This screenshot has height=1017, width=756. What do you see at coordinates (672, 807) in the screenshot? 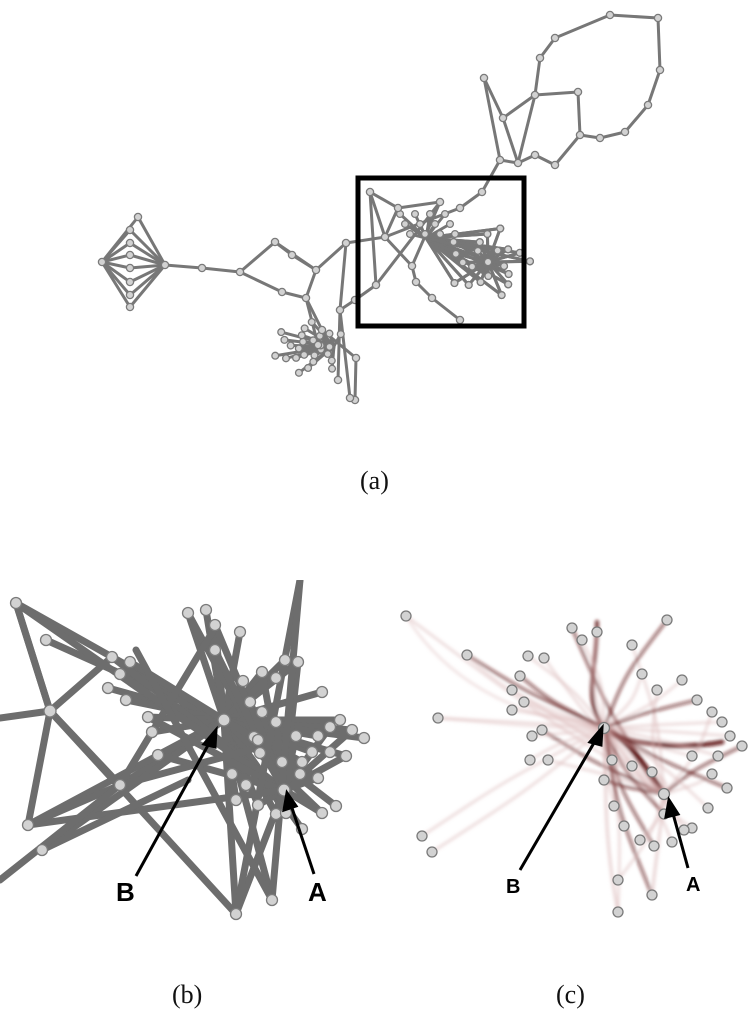
I see `arrow-a-head` at bounding box center [672, 807].